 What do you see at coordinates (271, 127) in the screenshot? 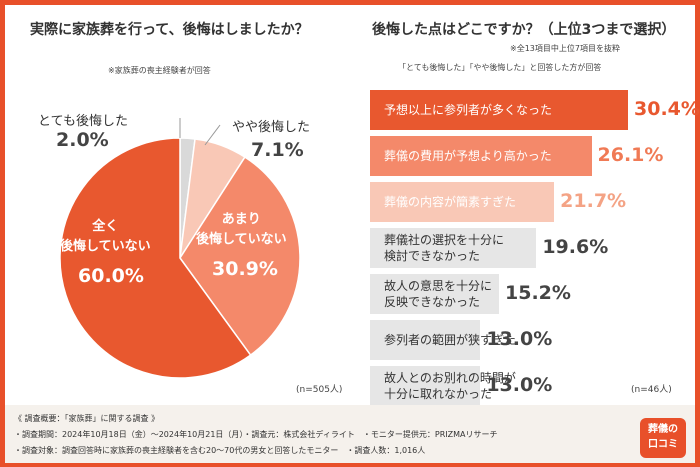
I see `callout-label-somewhat-regret: やや後悔した` at bounding box center [271, 127].